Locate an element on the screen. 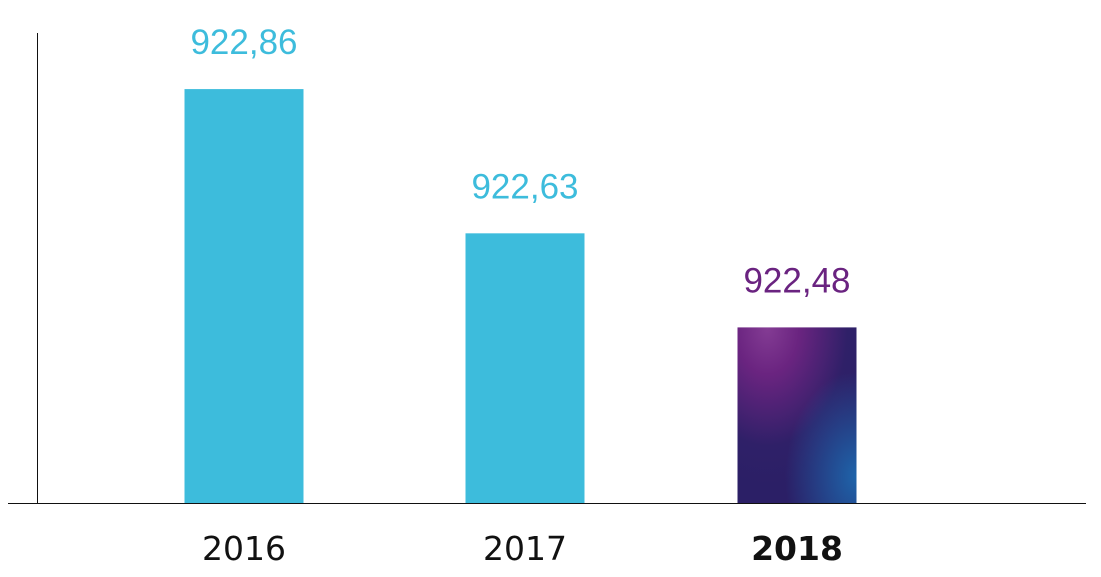  bar-highlight-overlay is located at coordinates (797, 415).